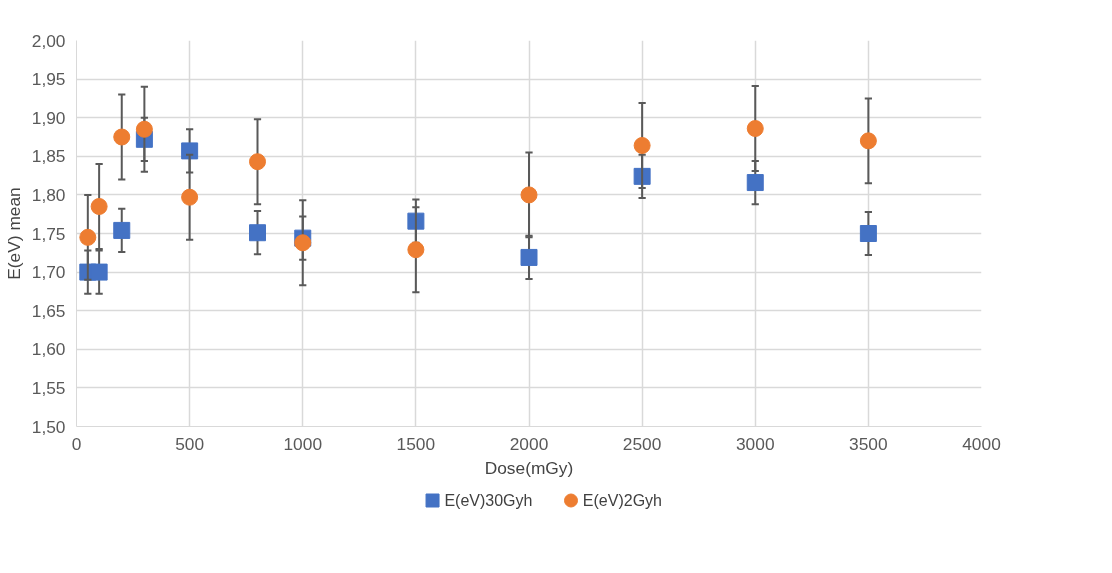 This screenshot has height=573, width=1112. Describe the element at coordinates (48, 194) in the screenshot. I see `y-tick-label: 1,80` at that location.